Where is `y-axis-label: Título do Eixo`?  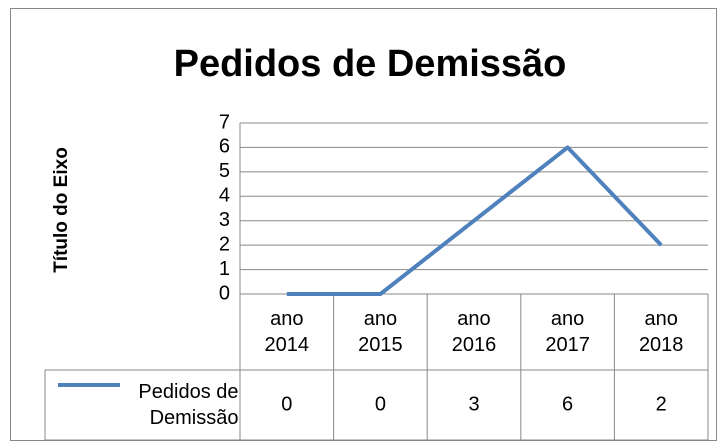
y-axis-label: Título do Eixo is located at coordinates (61, 210).